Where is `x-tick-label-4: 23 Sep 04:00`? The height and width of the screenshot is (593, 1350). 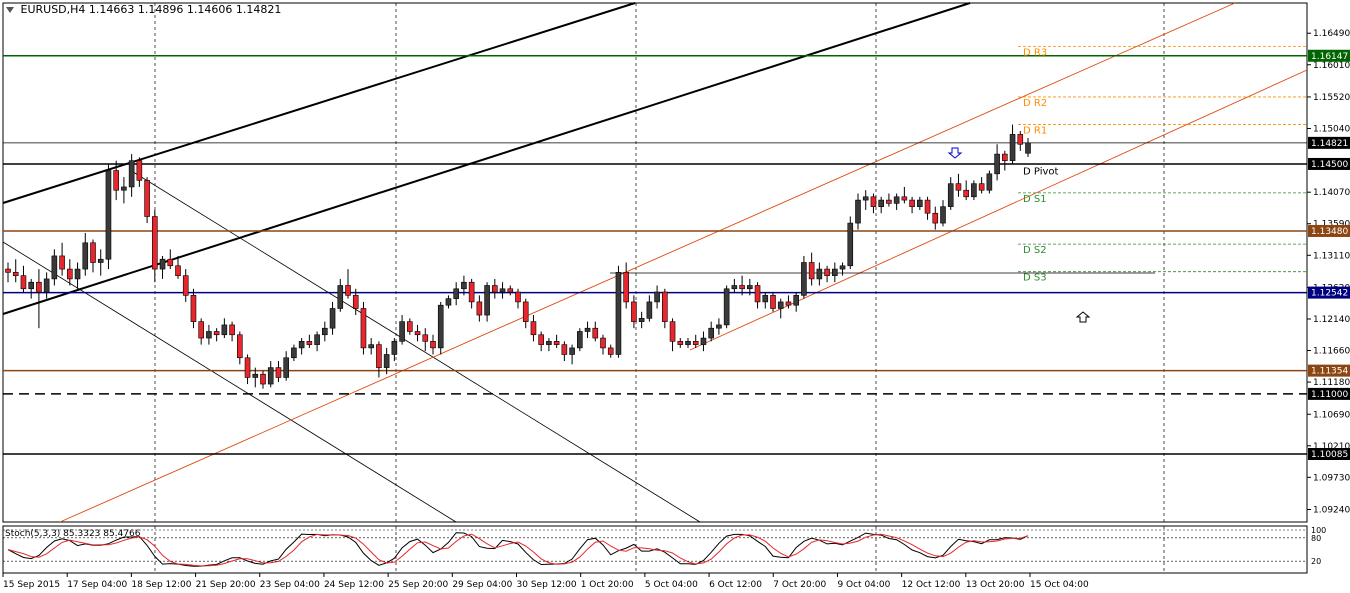 x-tick-label-4: 23 Sep 04:00 is located at coordinates (290, 585).